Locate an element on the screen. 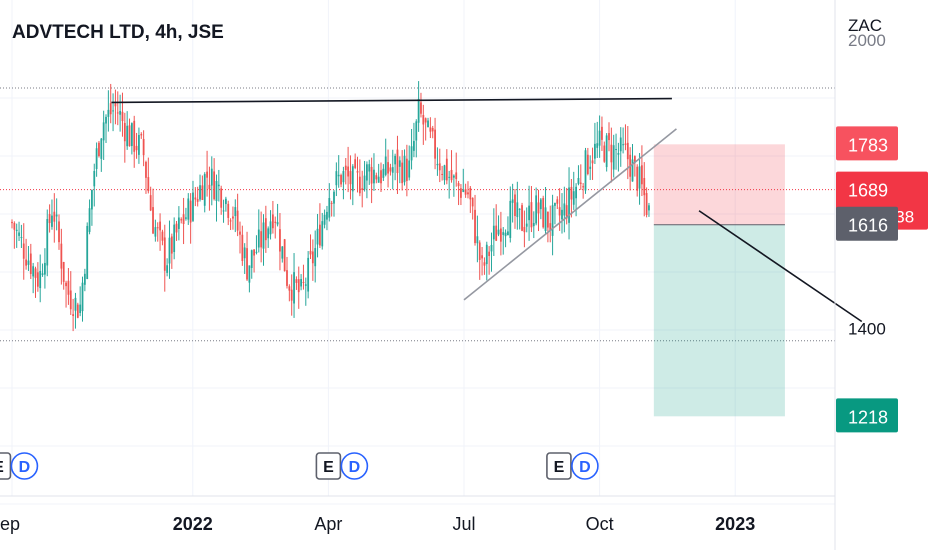 This screenshot has width=932, height=550. price-tick-label: 1400 is located at coordinates (867, 329).